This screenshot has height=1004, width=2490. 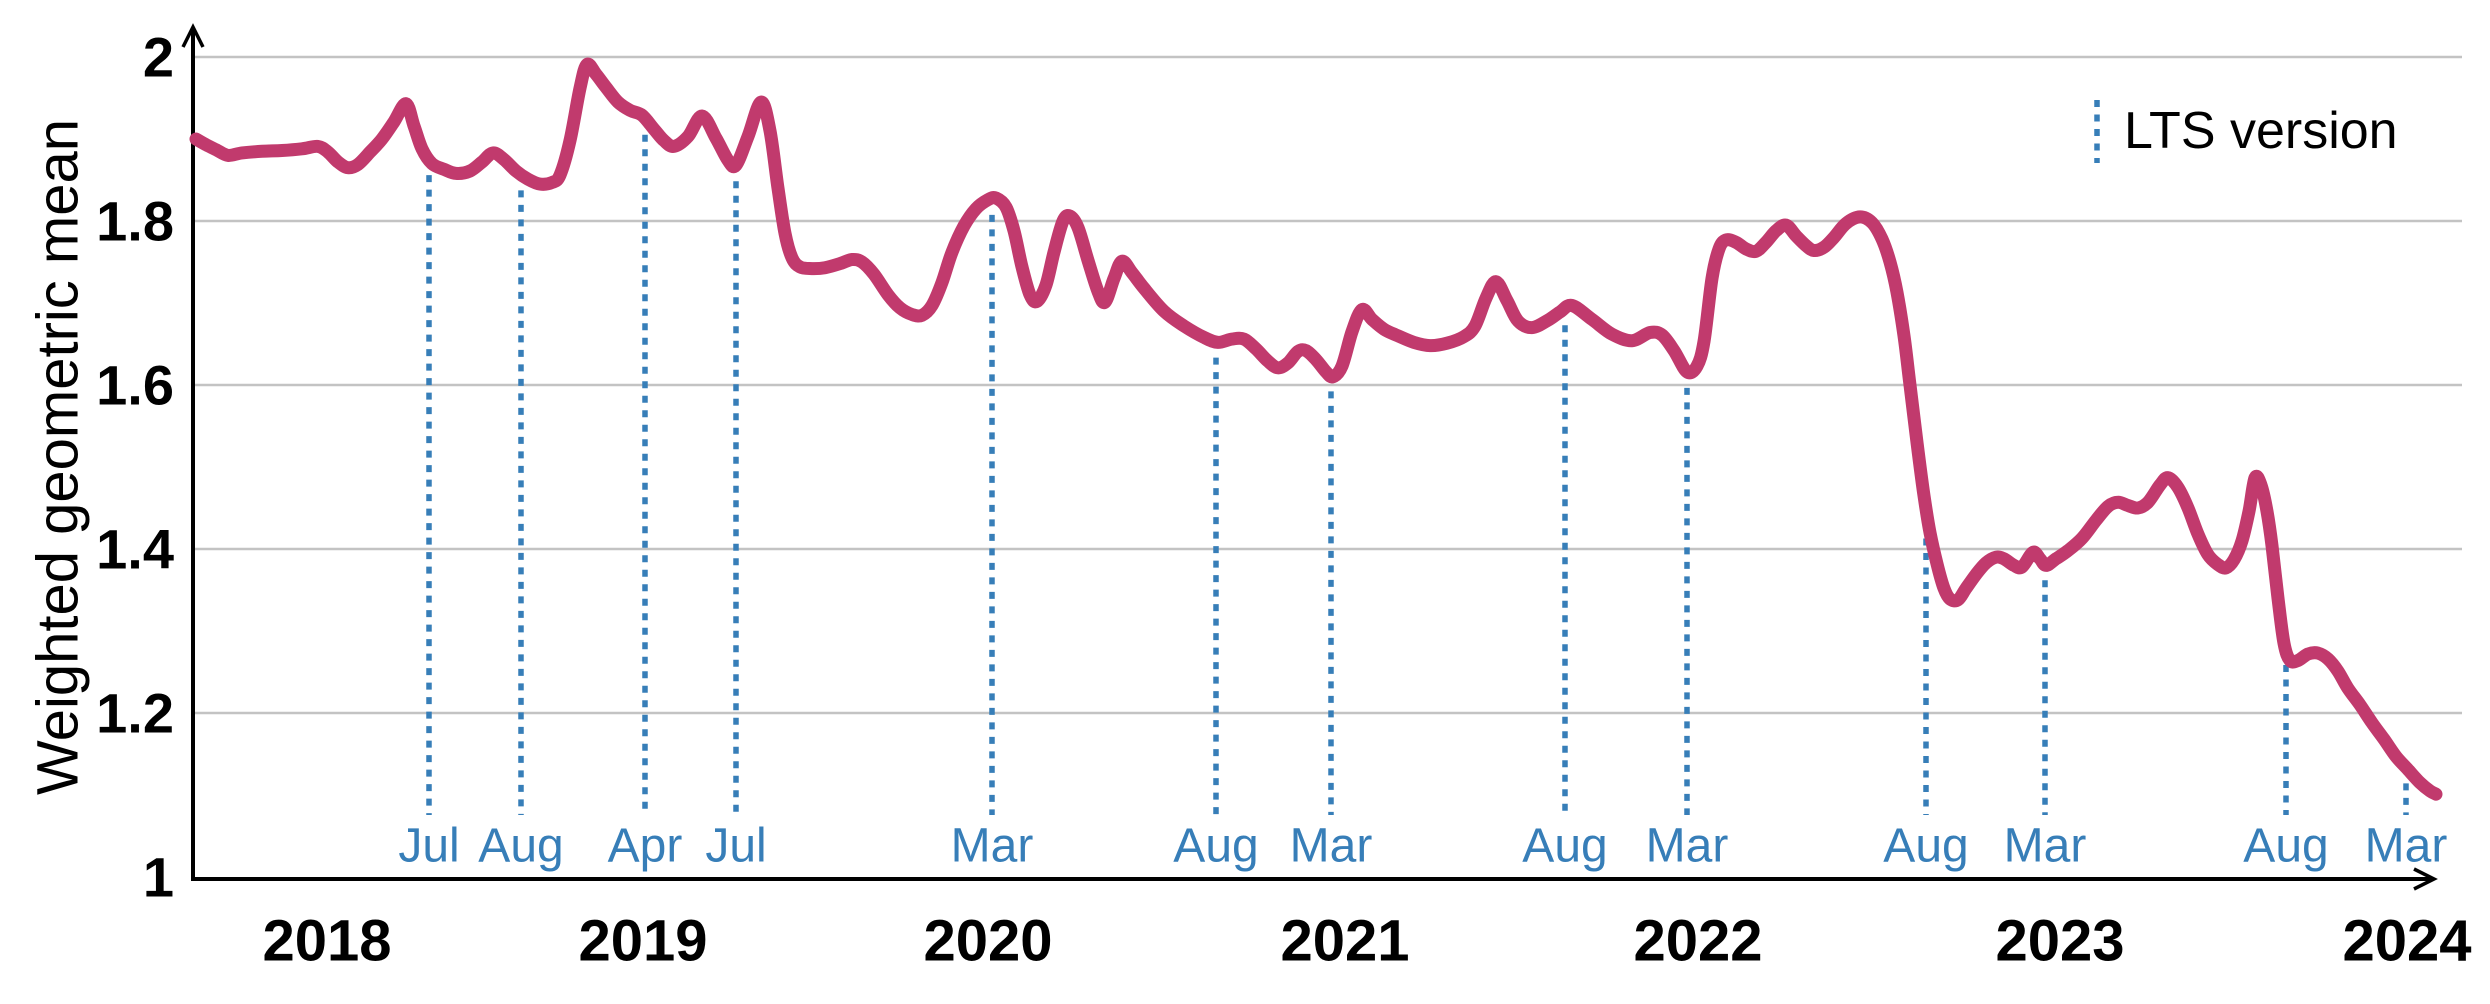 What do you see at coordinates (193, 35) in the screenshot?
I see `y-axis-arrowhead-icon` at bounding box center [193, 35].